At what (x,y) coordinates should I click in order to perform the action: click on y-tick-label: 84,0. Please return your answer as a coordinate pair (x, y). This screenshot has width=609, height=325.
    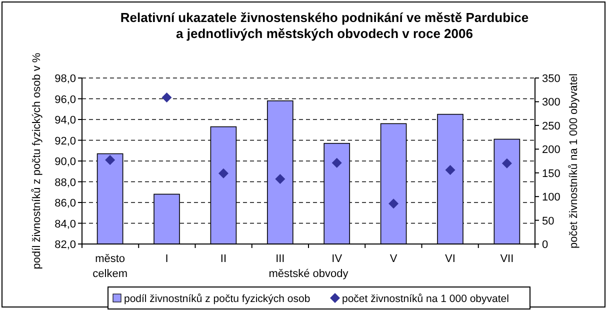
    Looking at the image, I should click on (65, 224).